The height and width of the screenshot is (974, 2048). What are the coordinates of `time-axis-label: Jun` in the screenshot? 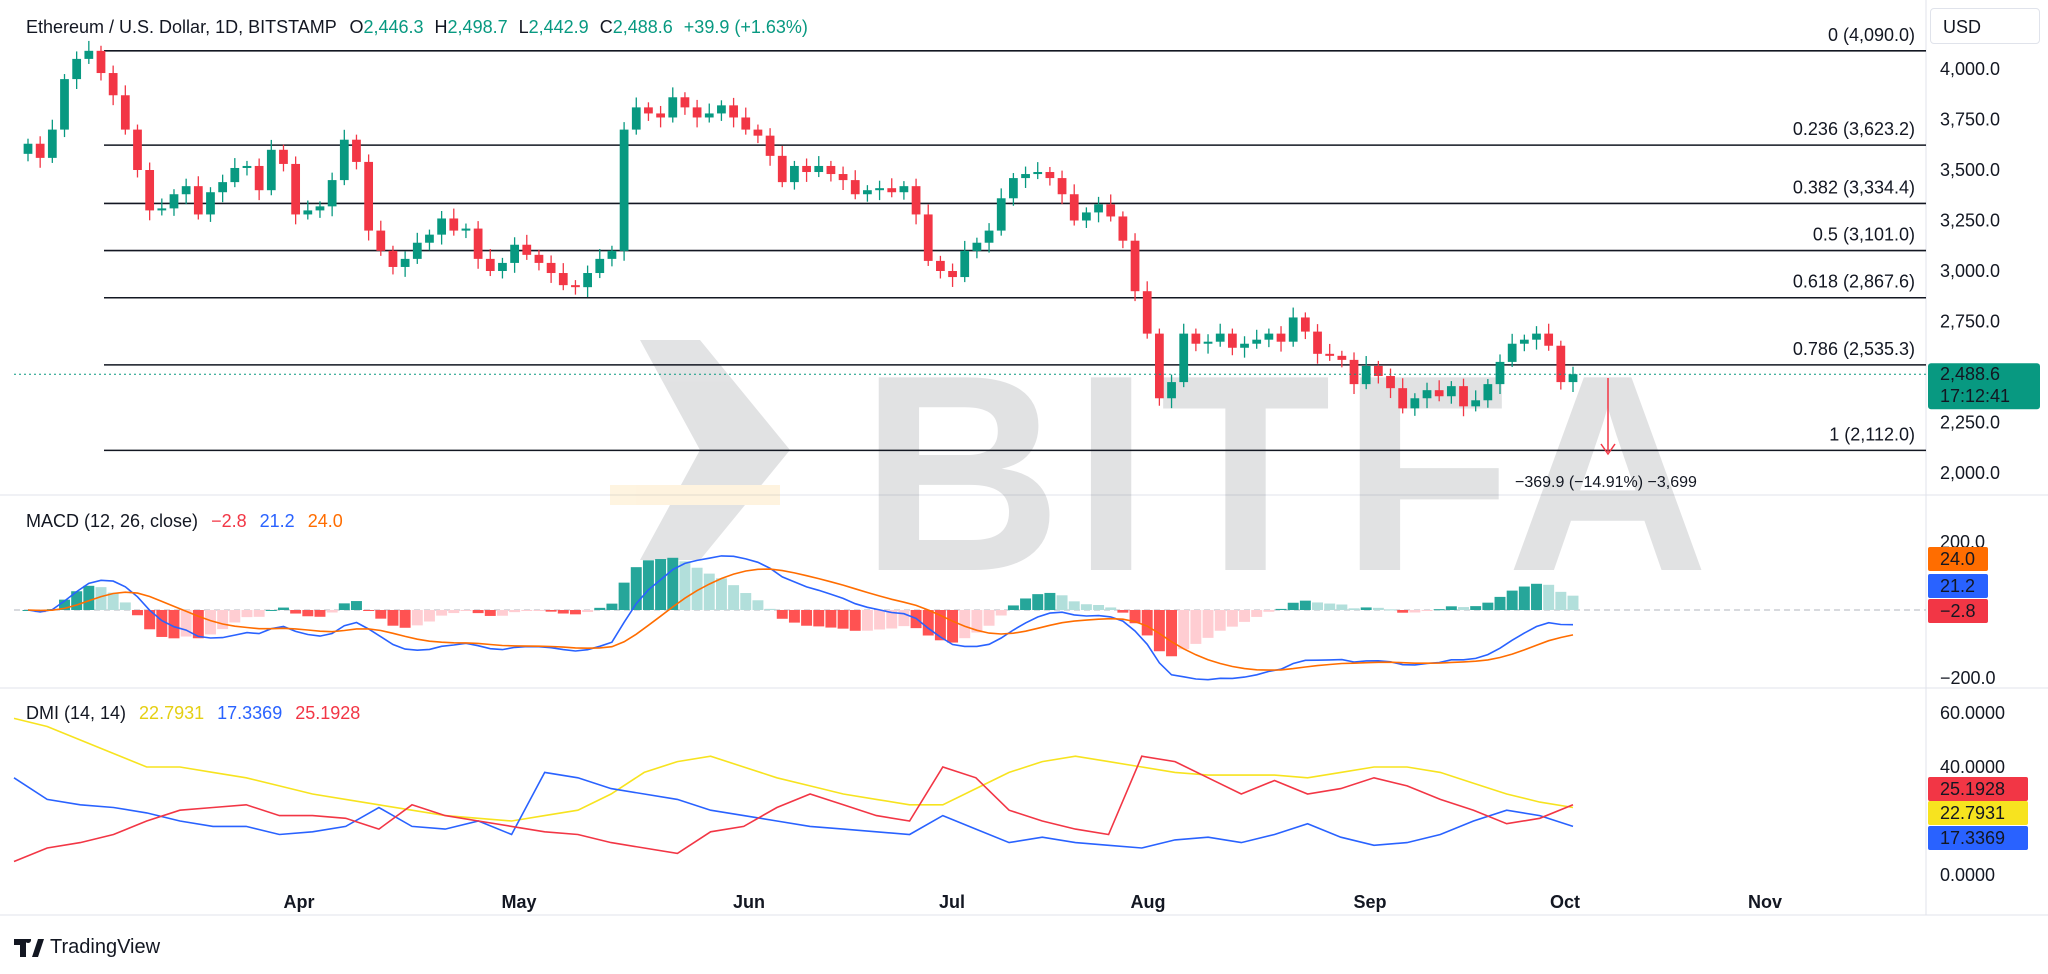 It's located at (749, 902).